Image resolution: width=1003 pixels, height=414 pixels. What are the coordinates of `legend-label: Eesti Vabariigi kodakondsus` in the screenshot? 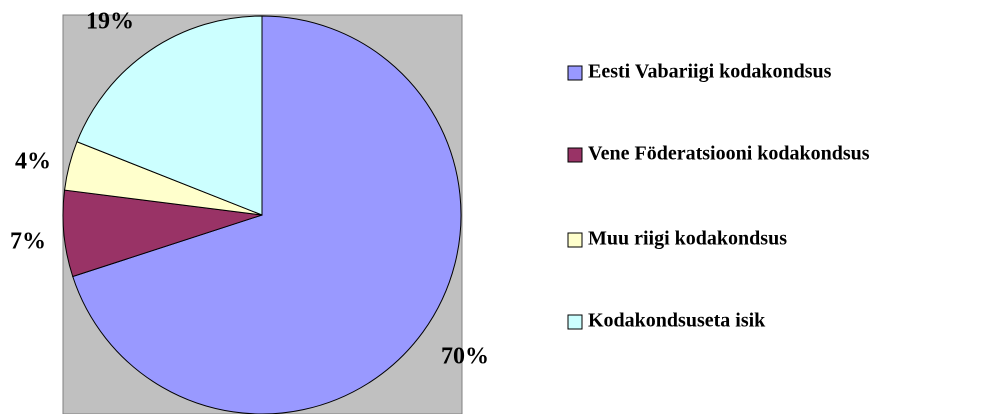 It's located at (710, 72).